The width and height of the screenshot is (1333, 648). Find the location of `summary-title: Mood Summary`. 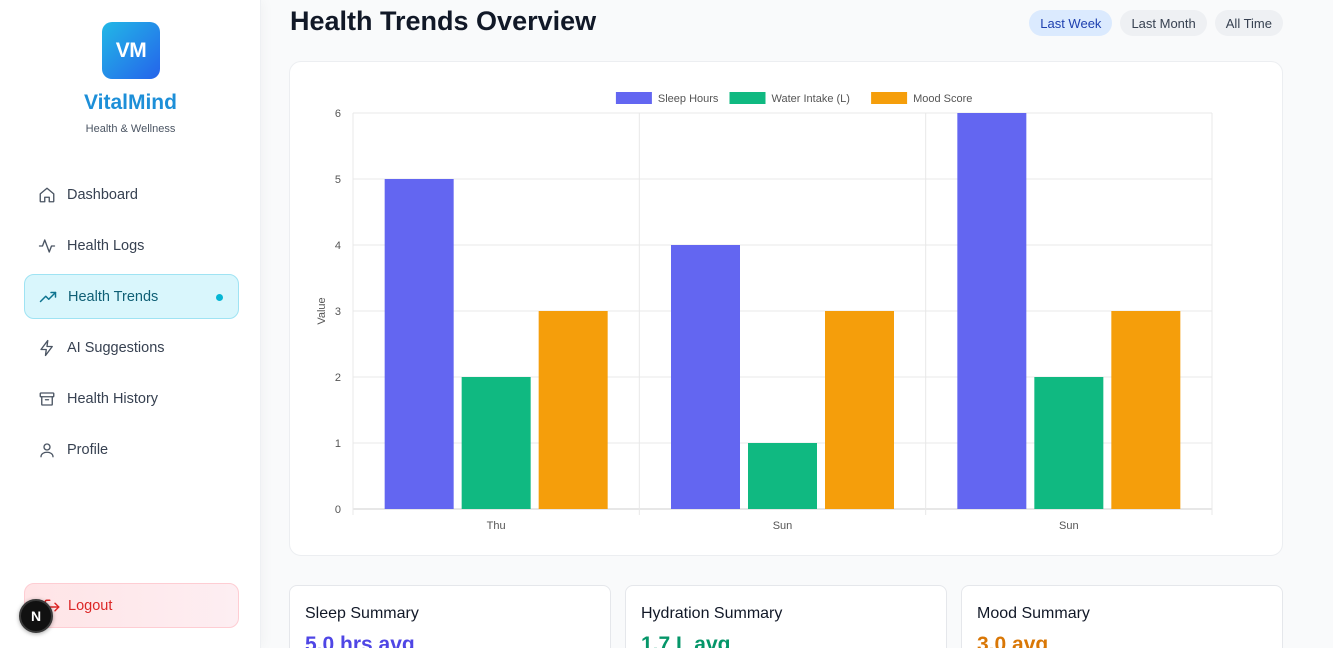

summary-title: Mood Summary is located at coordinates (1033, 613).